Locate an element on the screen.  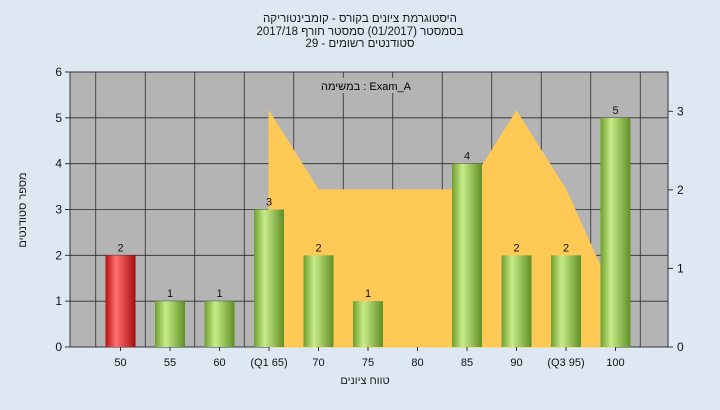
x-tick-label: (Q1 65) is located at coordinates (268, 363).